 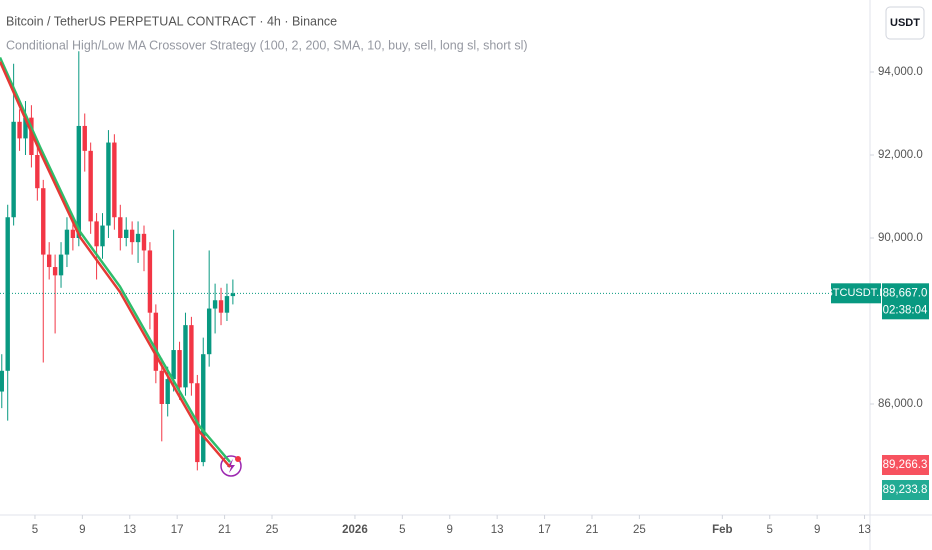 I want to click on countdown: 02:38:04, so click(x=905, y=310).